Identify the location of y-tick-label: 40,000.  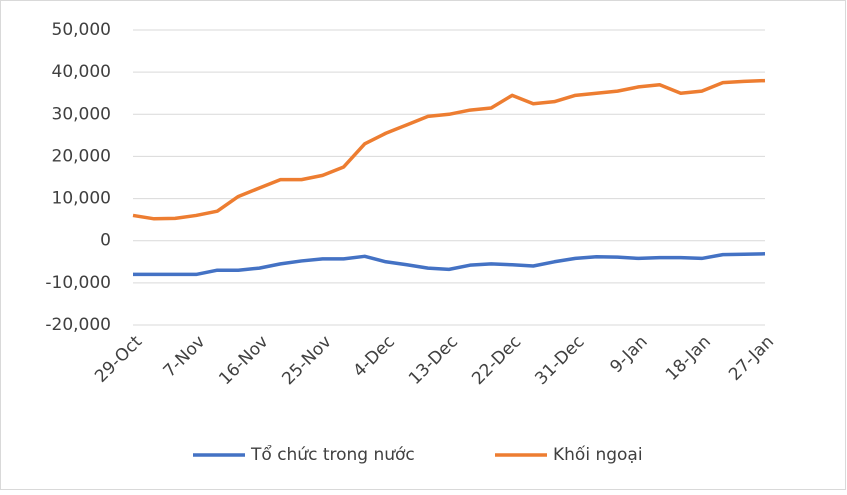
(81, 72).